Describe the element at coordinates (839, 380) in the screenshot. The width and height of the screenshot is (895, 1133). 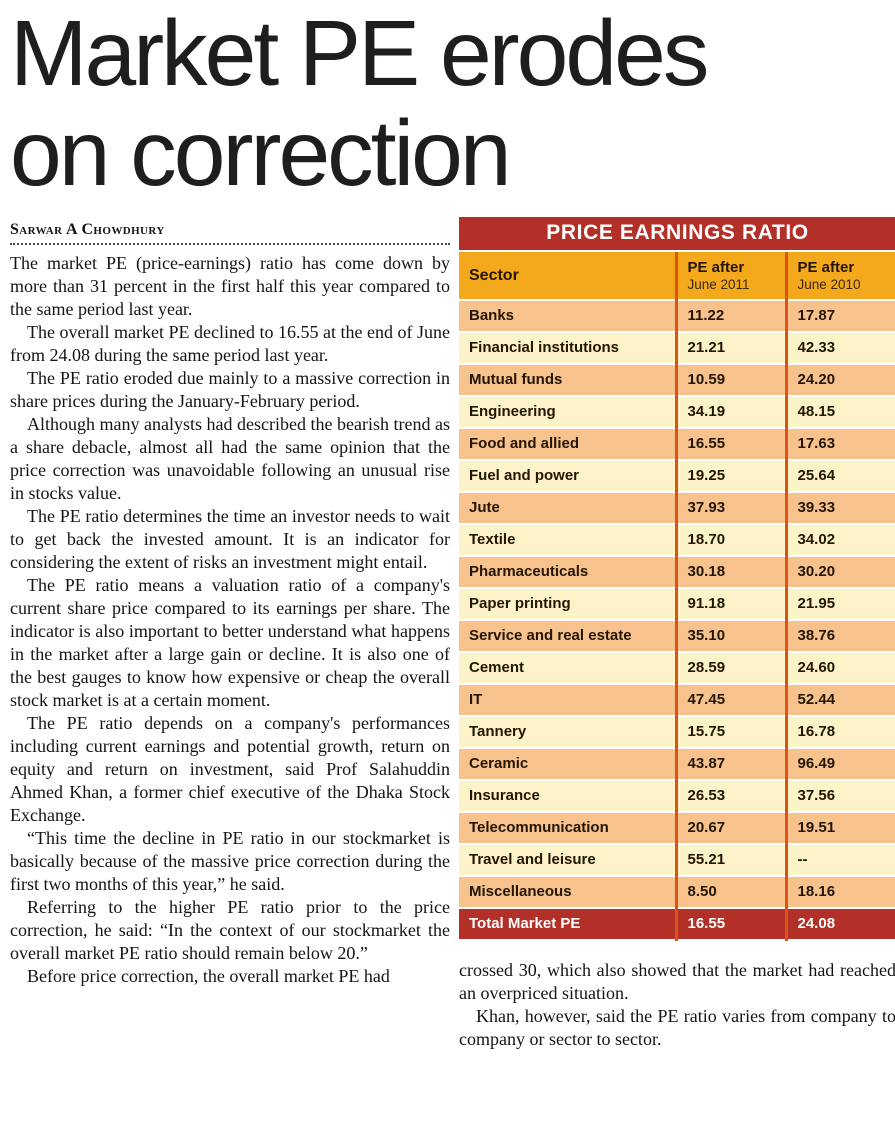
I see `value-cell-2010: 24.20` at that location.